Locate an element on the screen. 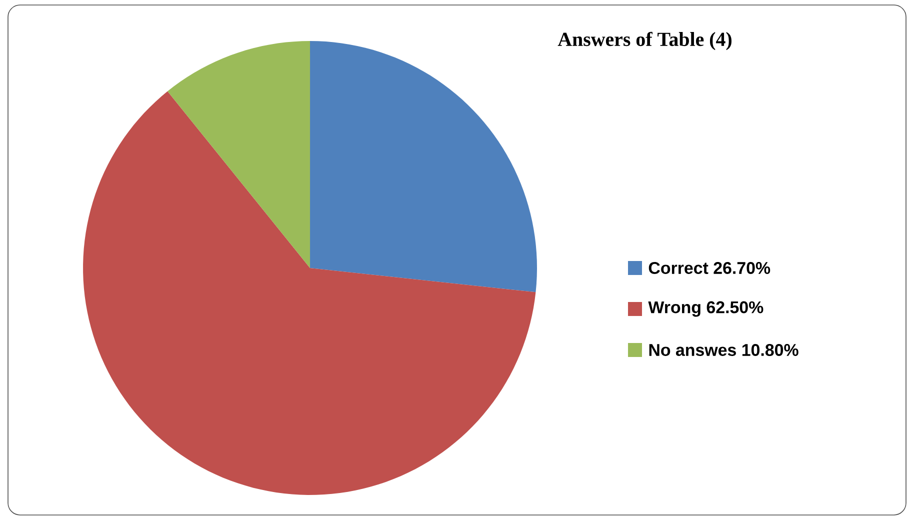 The width and height of the screenshot is (912, 519). legend-label: No answes 10.80% is located at coordinates (723, 350).